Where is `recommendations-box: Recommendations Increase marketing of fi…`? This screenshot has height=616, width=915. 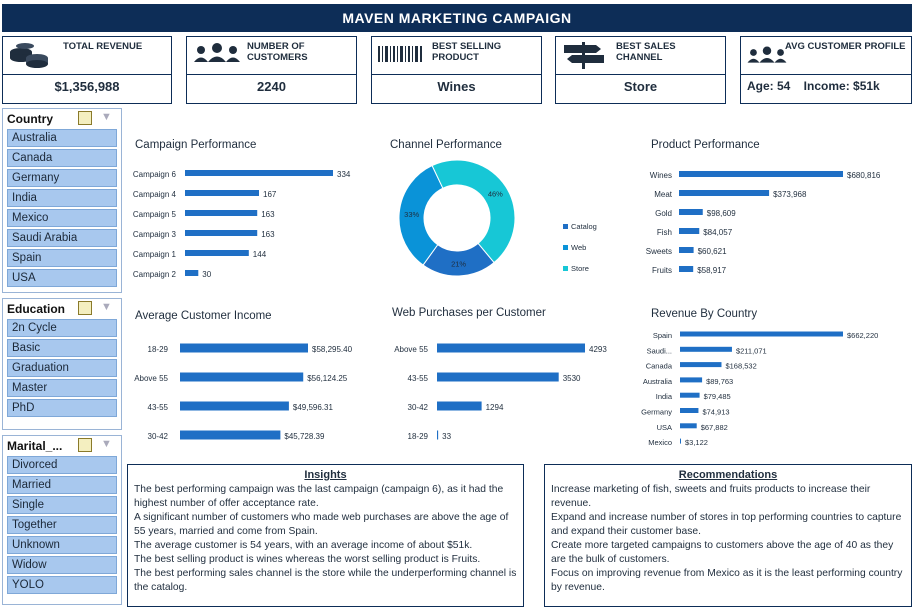
recommendations-box: Recommendations Increase marketing of fi… is located at coordinates (728, 535).